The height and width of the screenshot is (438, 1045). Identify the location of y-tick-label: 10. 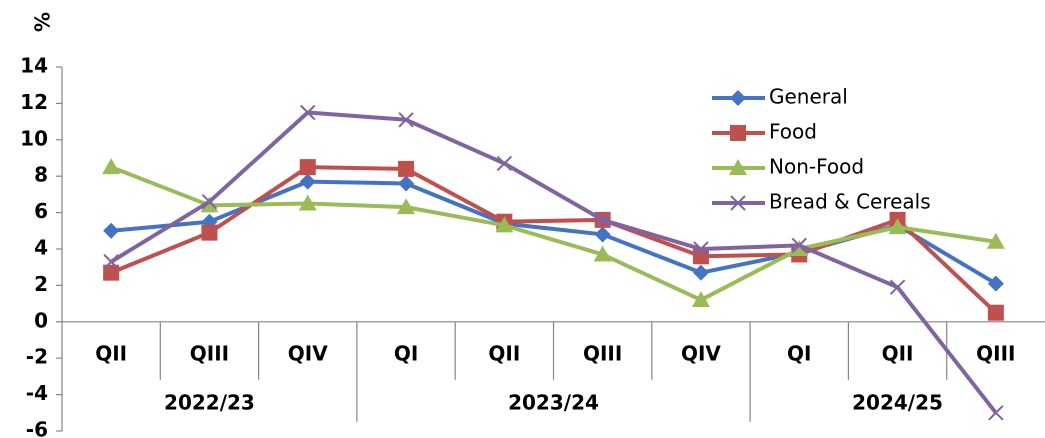
(34, 138).